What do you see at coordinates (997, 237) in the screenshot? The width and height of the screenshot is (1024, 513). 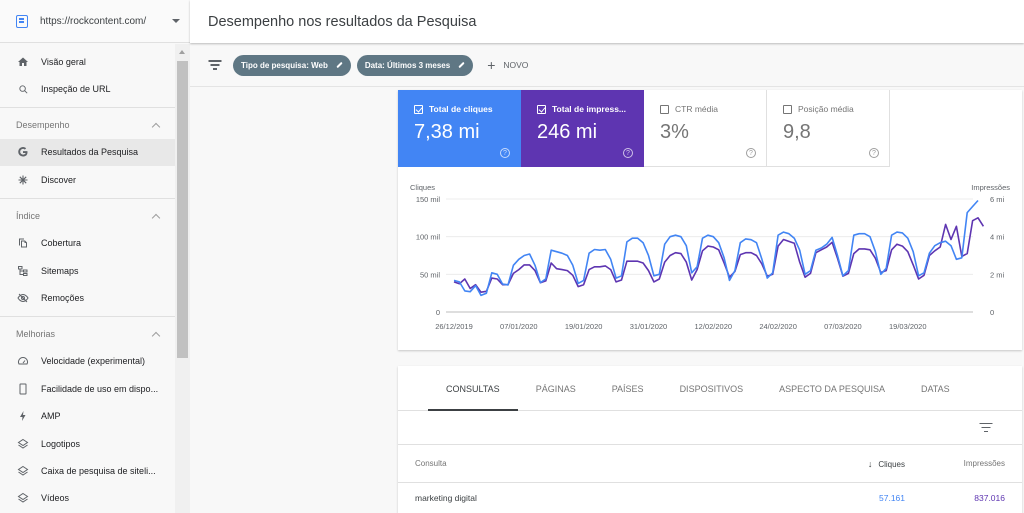 I see `y-tick-right: 4 mi` at bounding box center [997, 237].